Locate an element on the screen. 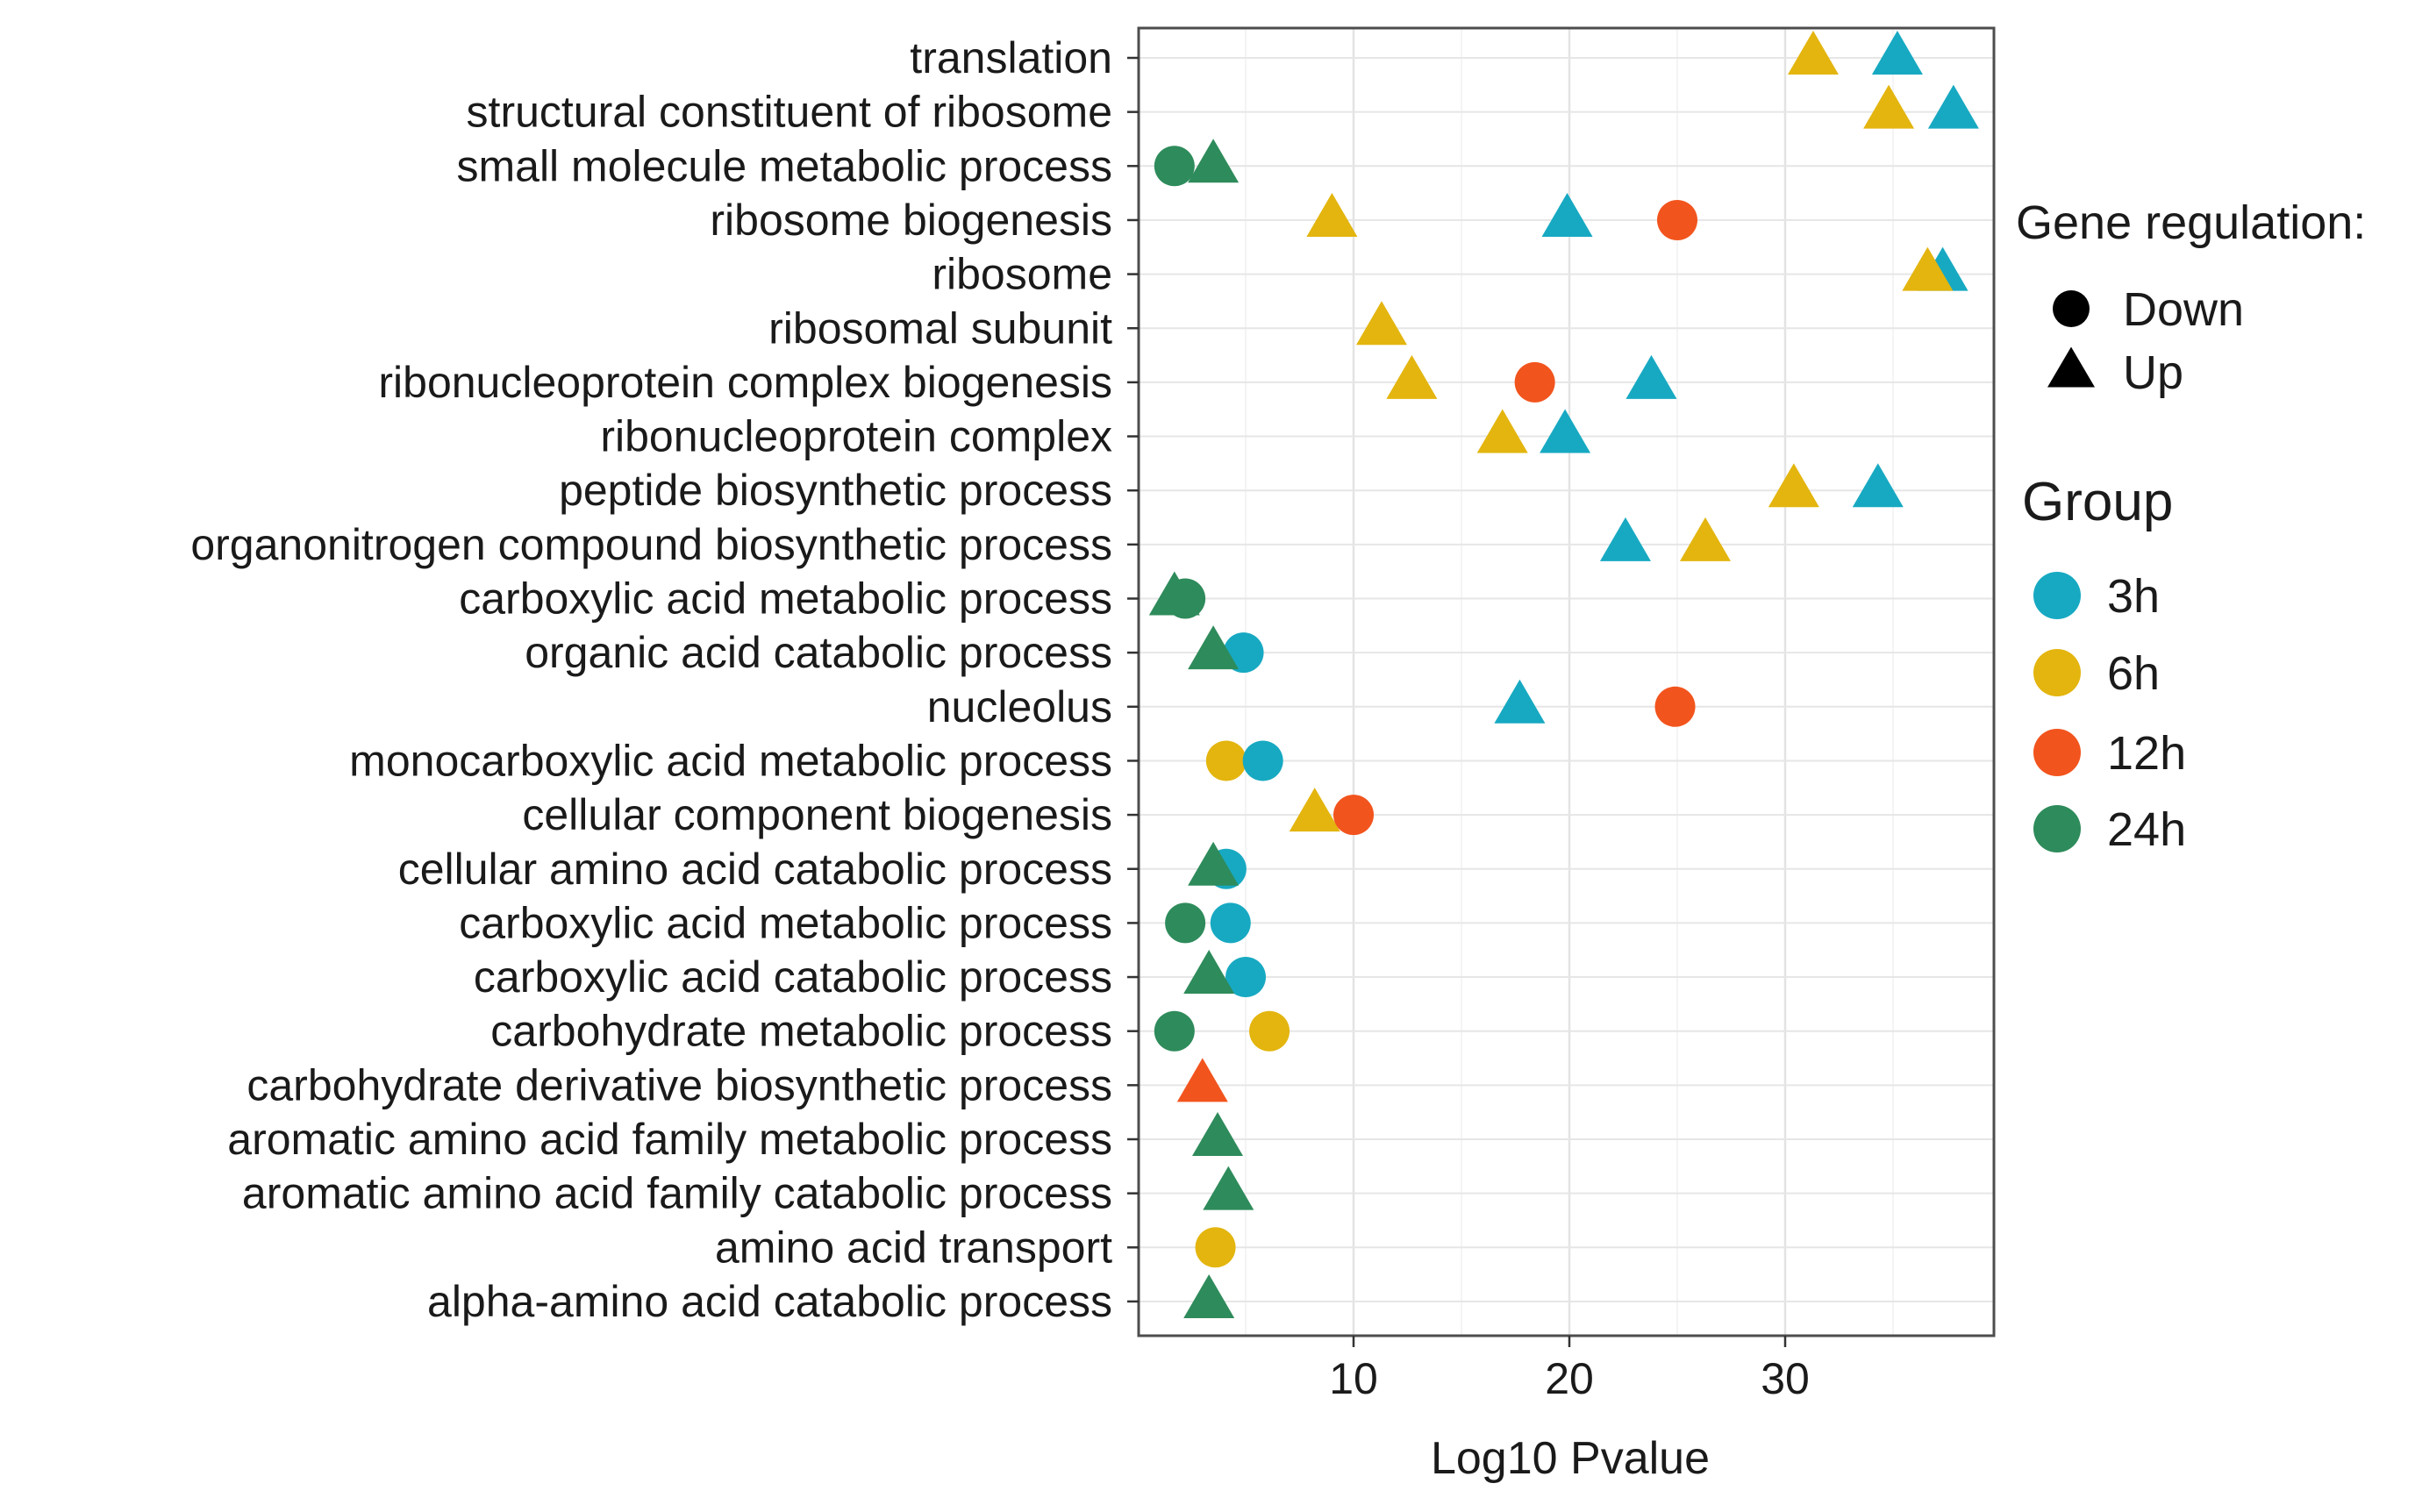 Image resolution: width=2415 pixels, height=1512 pixels. x-axis-title: Log10 Pvalue is located at coordinates (1571, 1458).